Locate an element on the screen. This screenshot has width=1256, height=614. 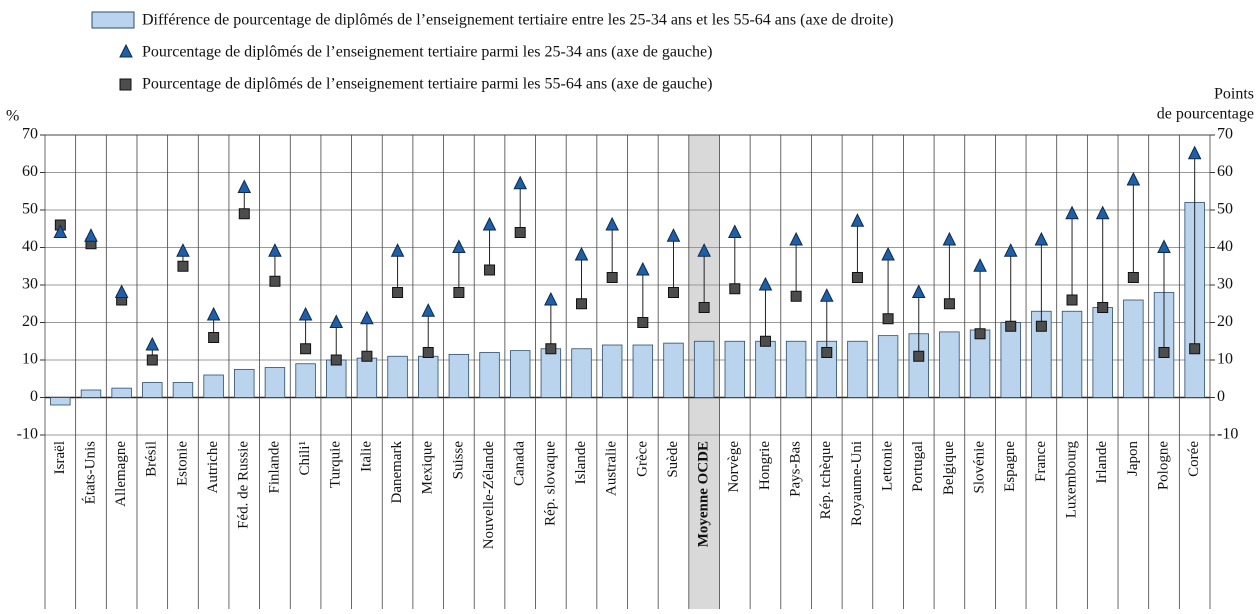
y2-tick-label: 70 is located at coordinates (1225, 134).